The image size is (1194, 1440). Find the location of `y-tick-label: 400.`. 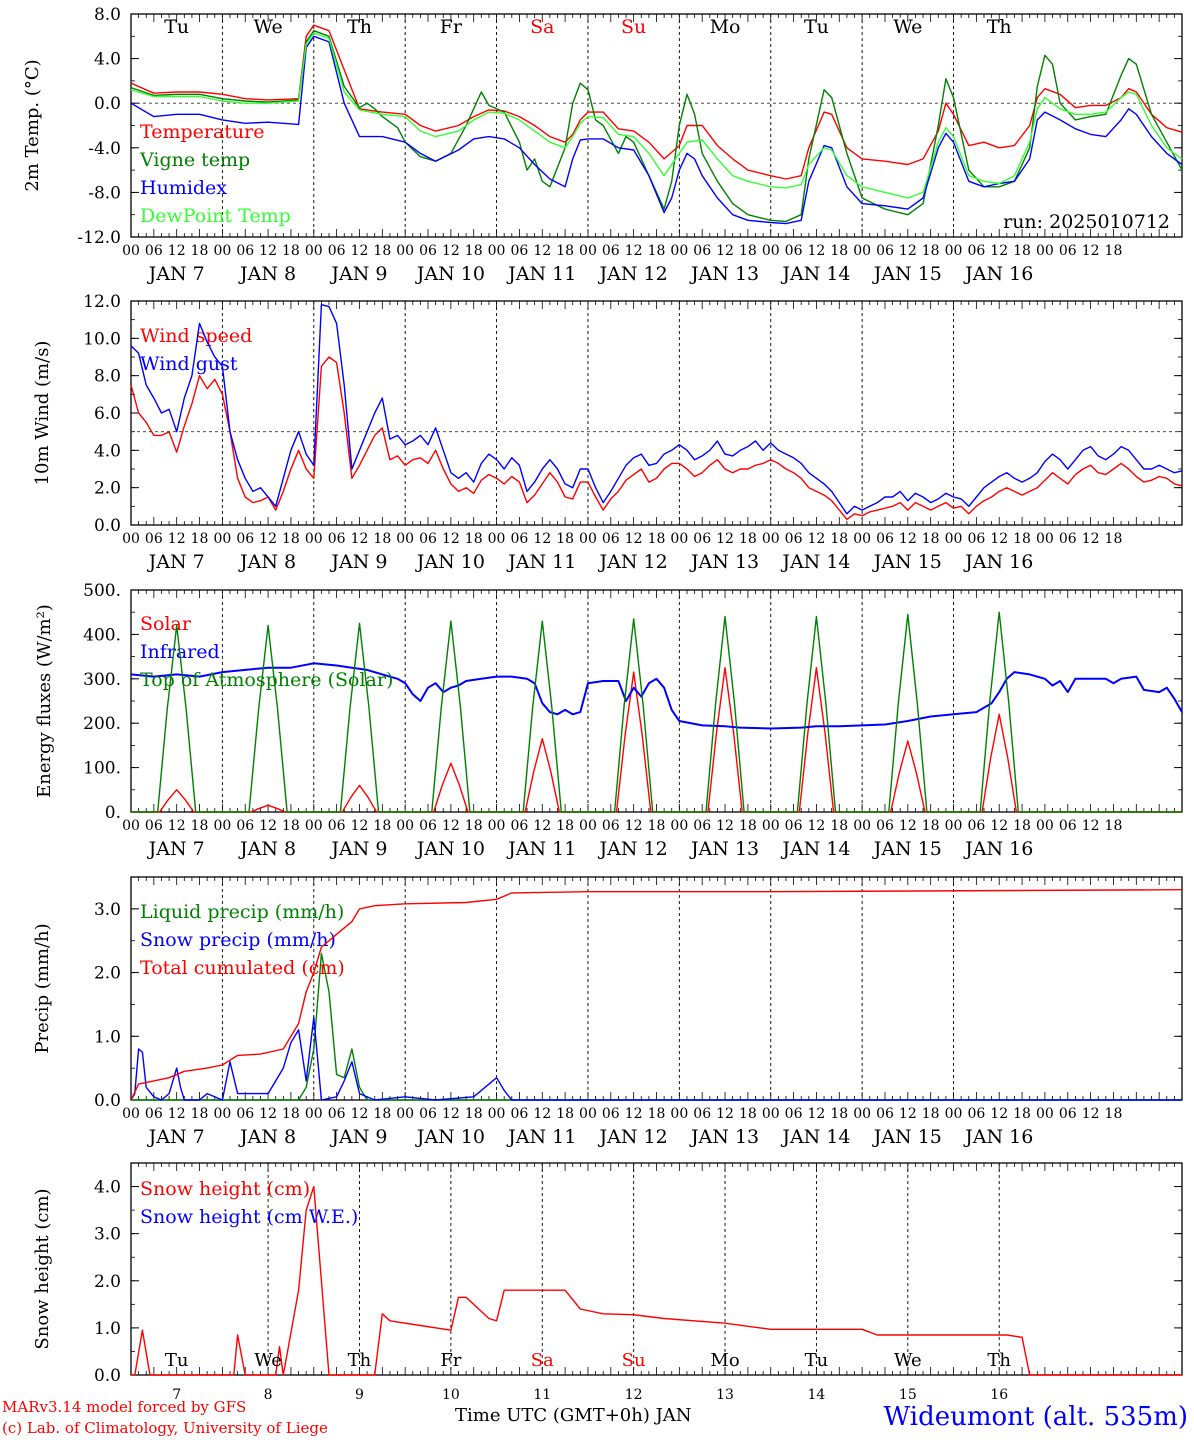

y-tick-label: 400. is located at coordinates (102, 635).